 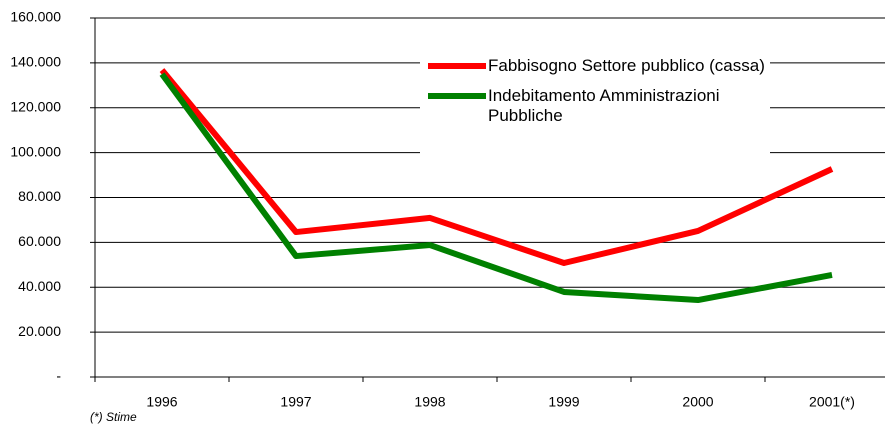 What do you see at coordinates (39, 286) in the screenshot?
I see `y-tick-label: 40.000` at bounding box center [39, 286].